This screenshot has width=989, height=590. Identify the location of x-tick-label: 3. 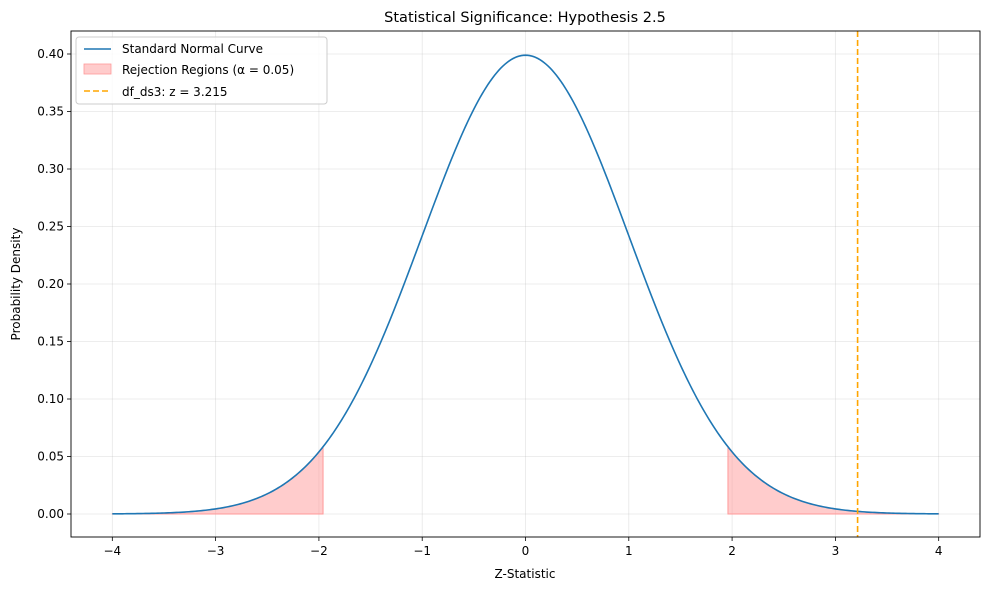
(836, 551).